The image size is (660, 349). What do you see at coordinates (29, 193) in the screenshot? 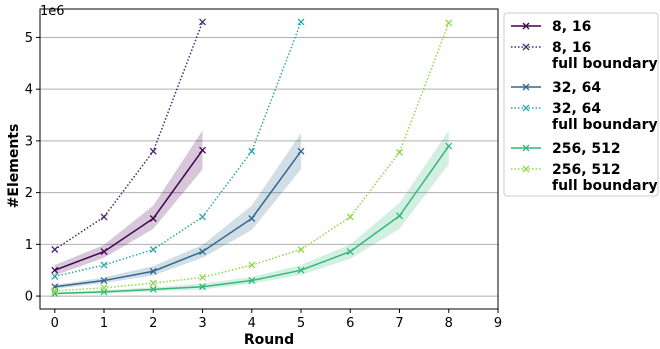
I see `y-tick-label: 2` at bounding box center [29, 193].